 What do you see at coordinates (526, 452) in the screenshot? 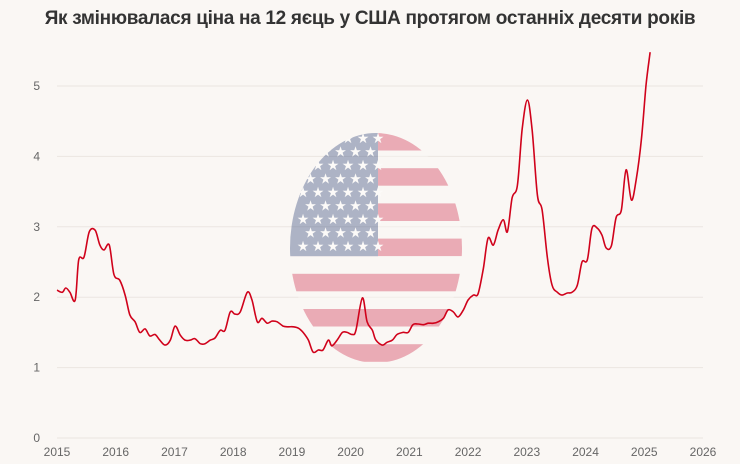
I see `x-tick-label: 2023` at bounding box center [526, 452].